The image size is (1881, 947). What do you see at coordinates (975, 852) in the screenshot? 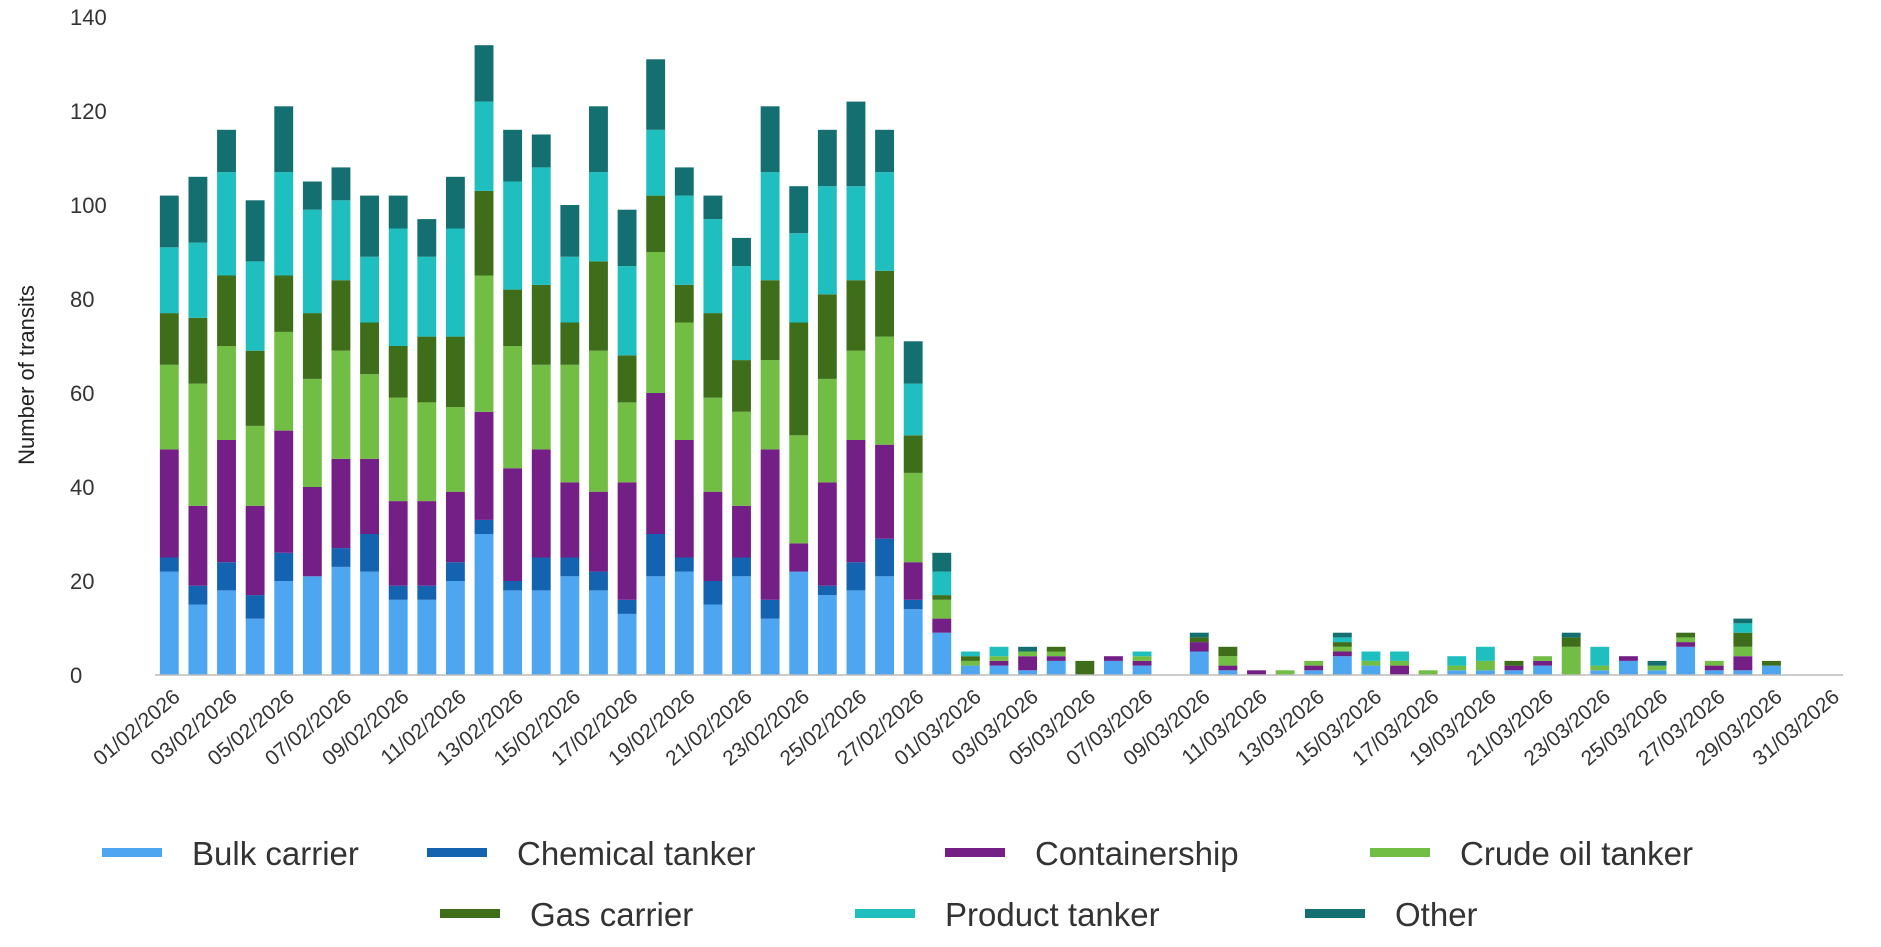
I see `legend-swatch-containership` at bounding box center [975, 852].